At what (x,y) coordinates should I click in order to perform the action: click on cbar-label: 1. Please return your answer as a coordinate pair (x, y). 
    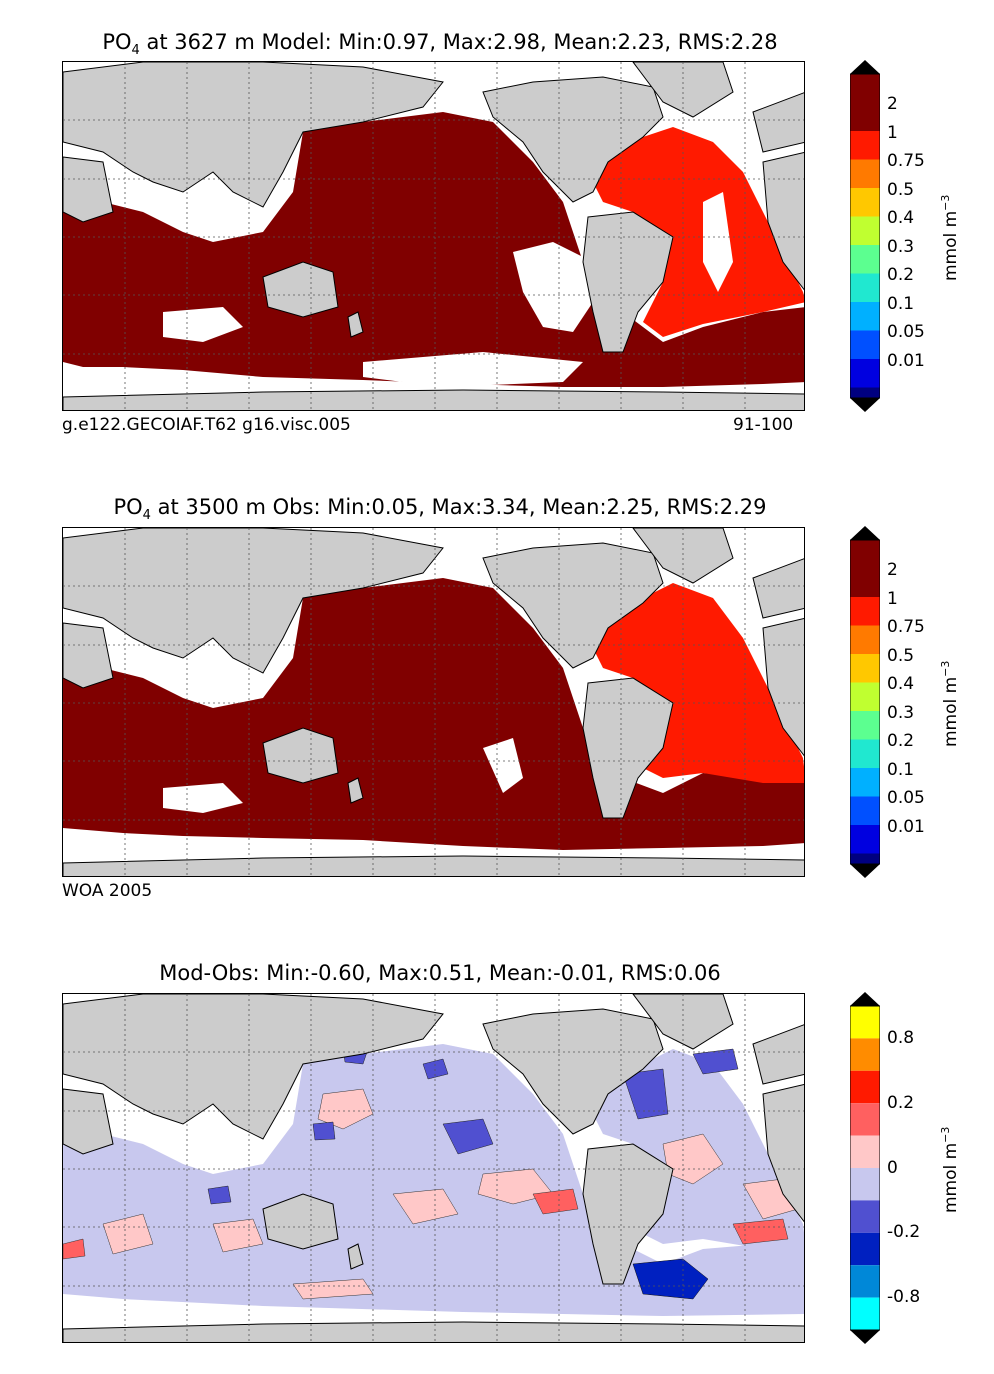
    Looking at the image, I should click on (892, 133).